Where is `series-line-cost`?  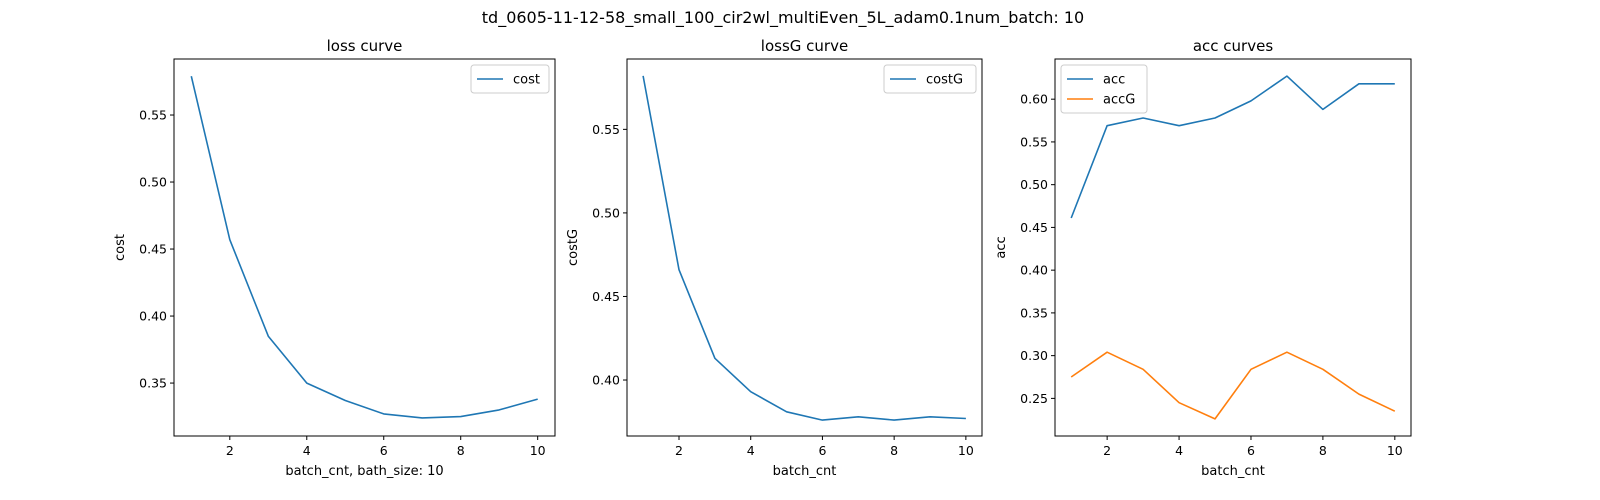
series-line-cost is located at coordinates (364, 247).